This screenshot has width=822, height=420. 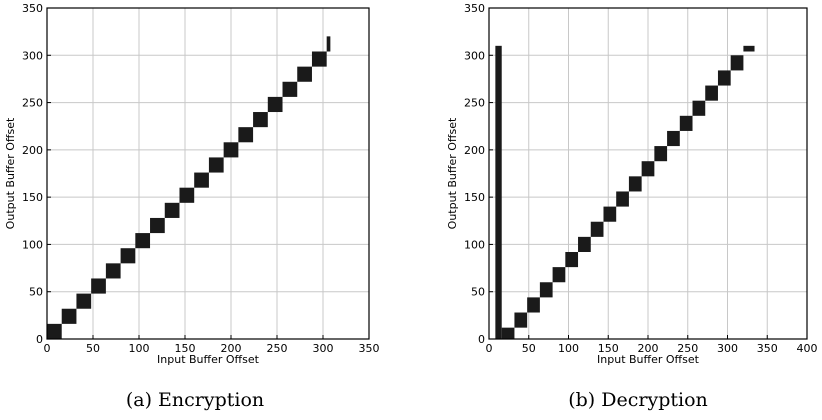 What do you see at coordinates (638, 400) in the screenshot?
I see `chart-caption: (b) Decryption` at bounding box center [638, 400].